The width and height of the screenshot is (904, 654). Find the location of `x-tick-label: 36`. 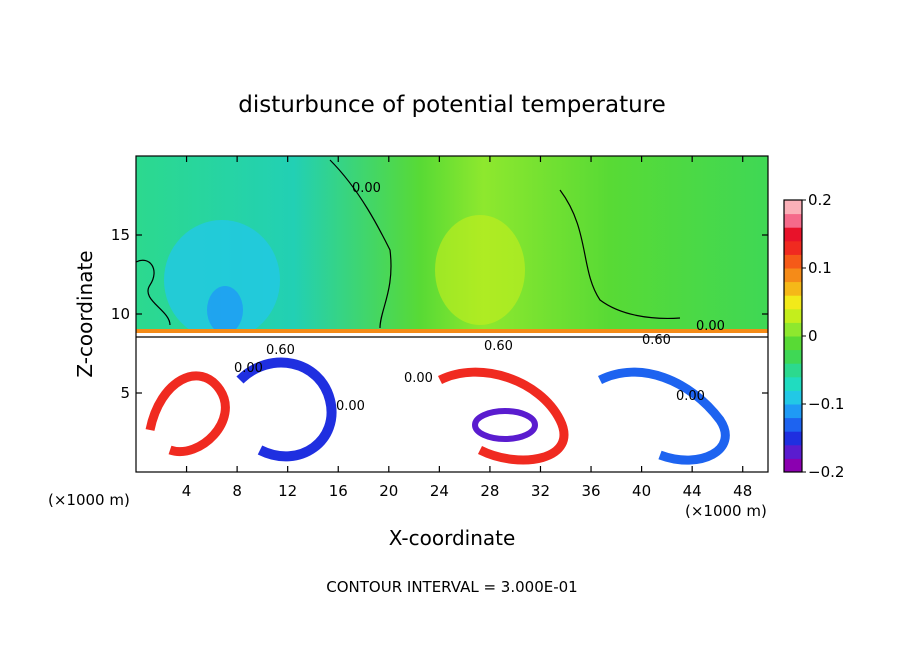

x-tick-label: 36 is located at coordinates (590, 491).